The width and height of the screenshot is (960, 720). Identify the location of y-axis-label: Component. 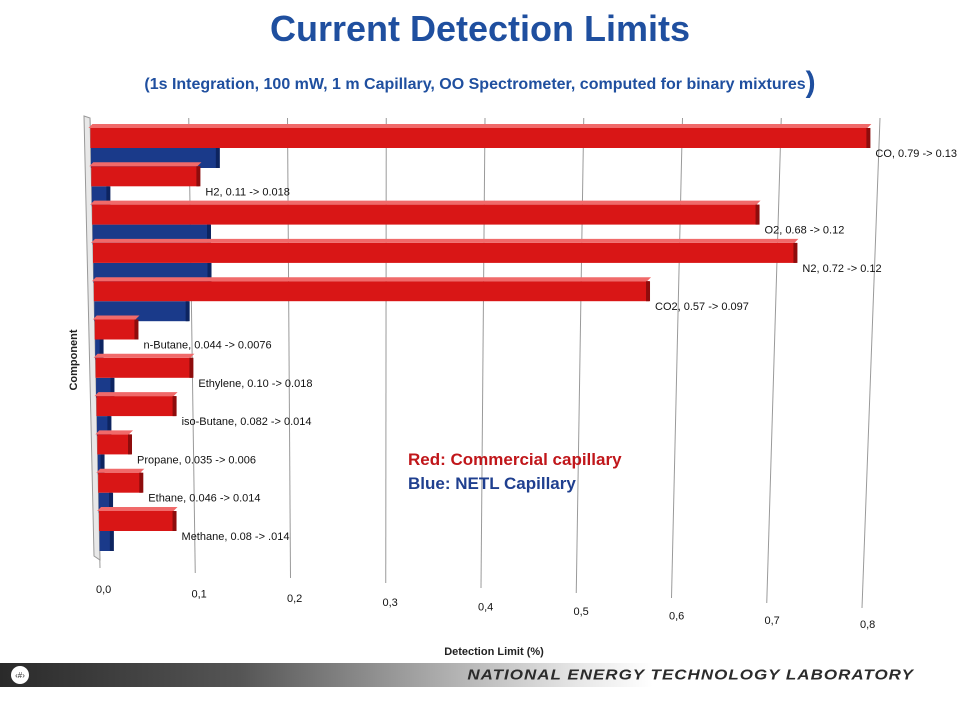
(74, 359).